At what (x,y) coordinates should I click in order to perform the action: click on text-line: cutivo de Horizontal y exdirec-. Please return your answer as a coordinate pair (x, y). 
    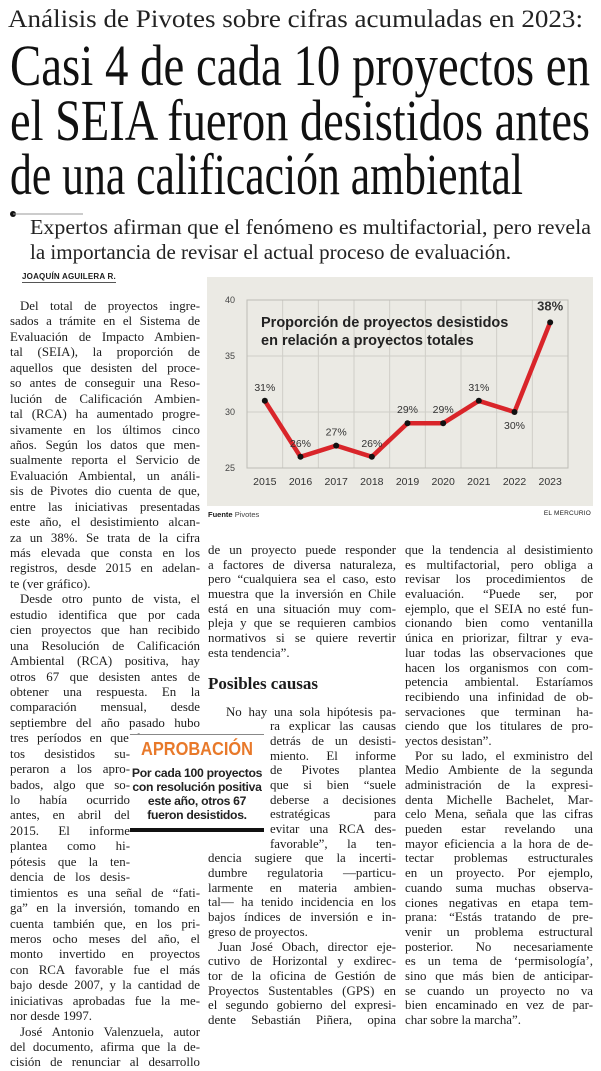
    Looking at the image, I should click on (302, 961).